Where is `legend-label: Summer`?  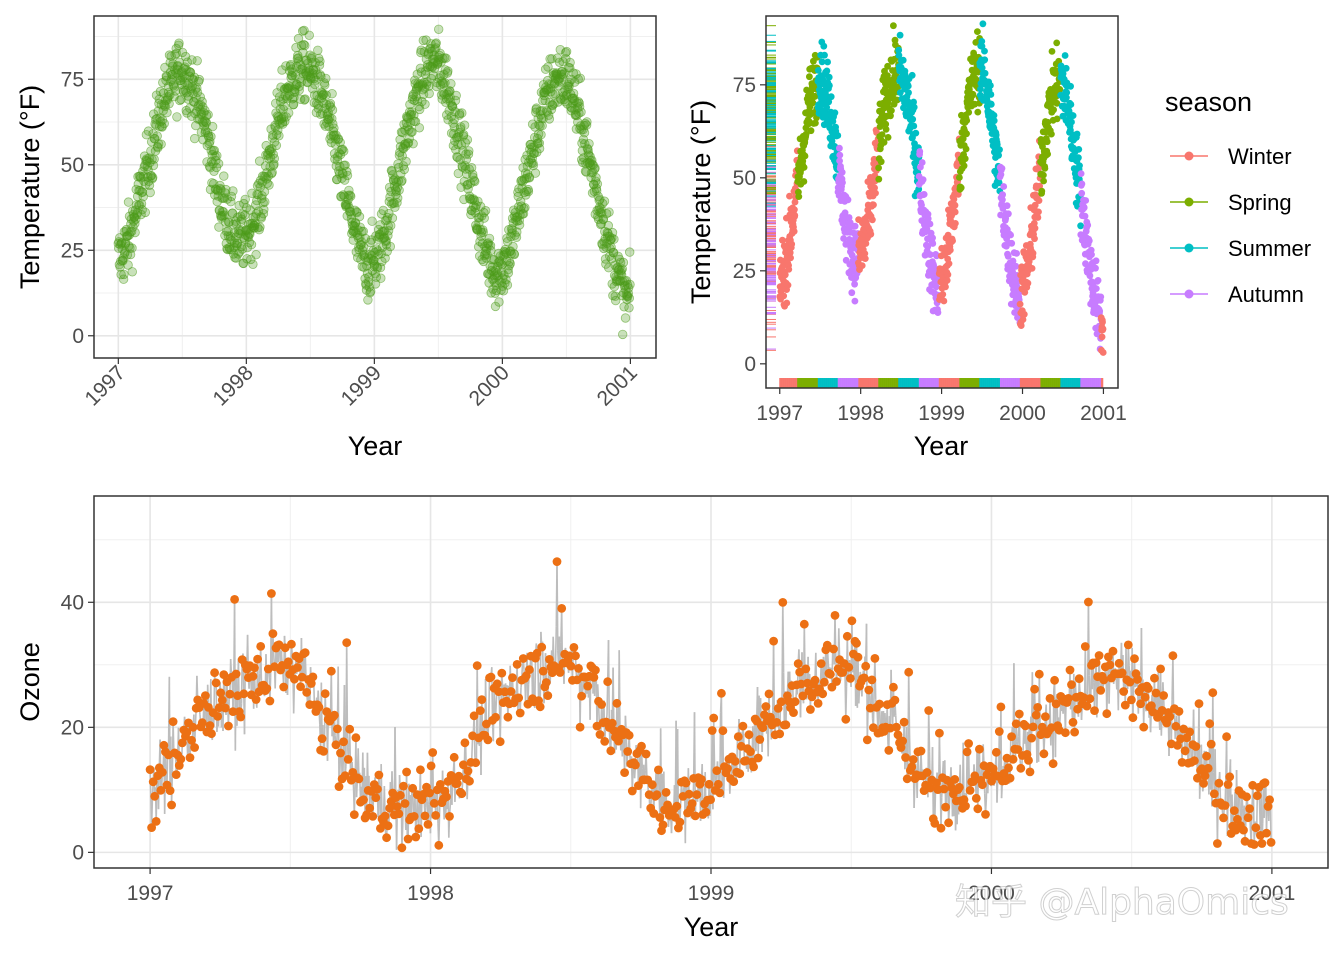
legend-label: Summer is located at coordinates (1269, 248).